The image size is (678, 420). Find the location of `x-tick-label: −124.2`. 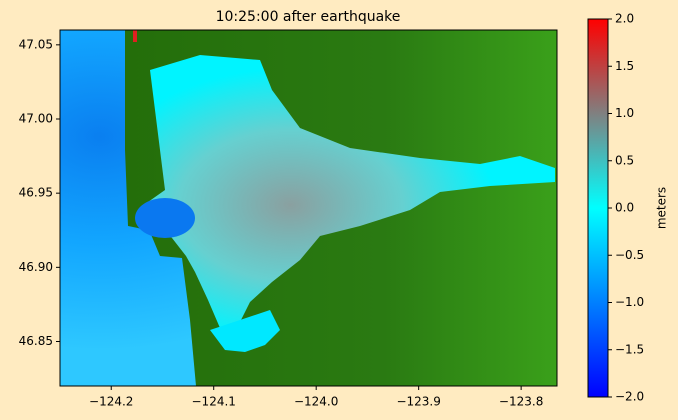

x-tick-label: −124.2 is located at coordinates (111, 402).